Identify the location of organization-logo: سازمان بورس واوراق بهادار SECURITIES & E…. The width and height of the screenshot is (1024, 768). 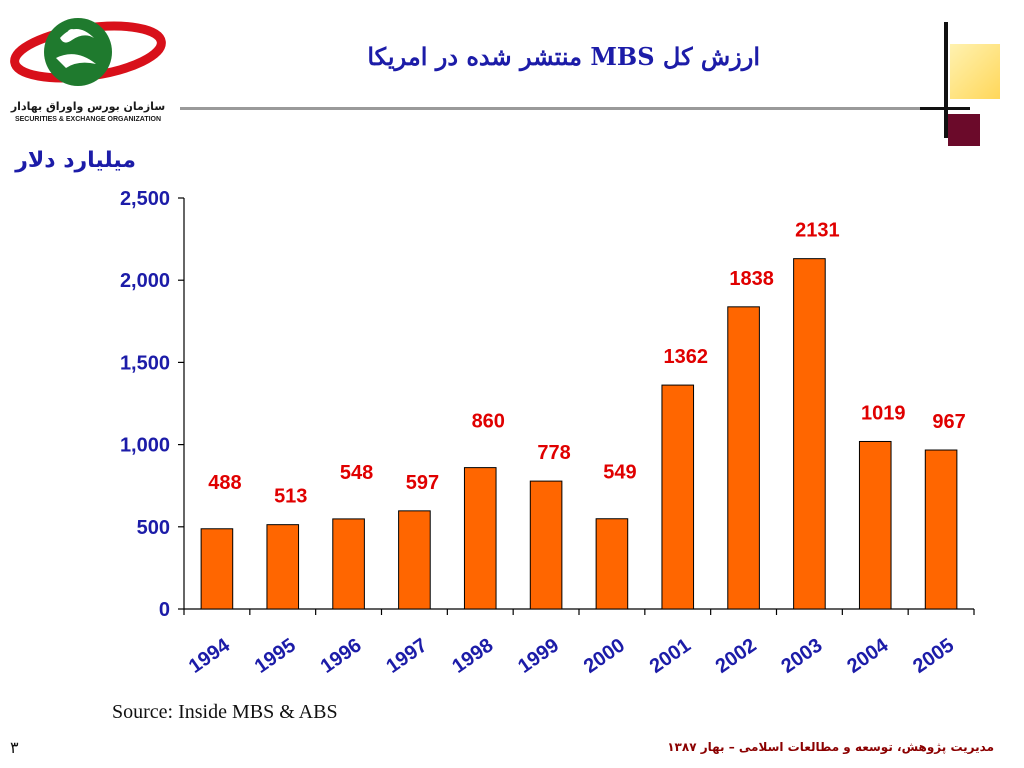
(88, 67).